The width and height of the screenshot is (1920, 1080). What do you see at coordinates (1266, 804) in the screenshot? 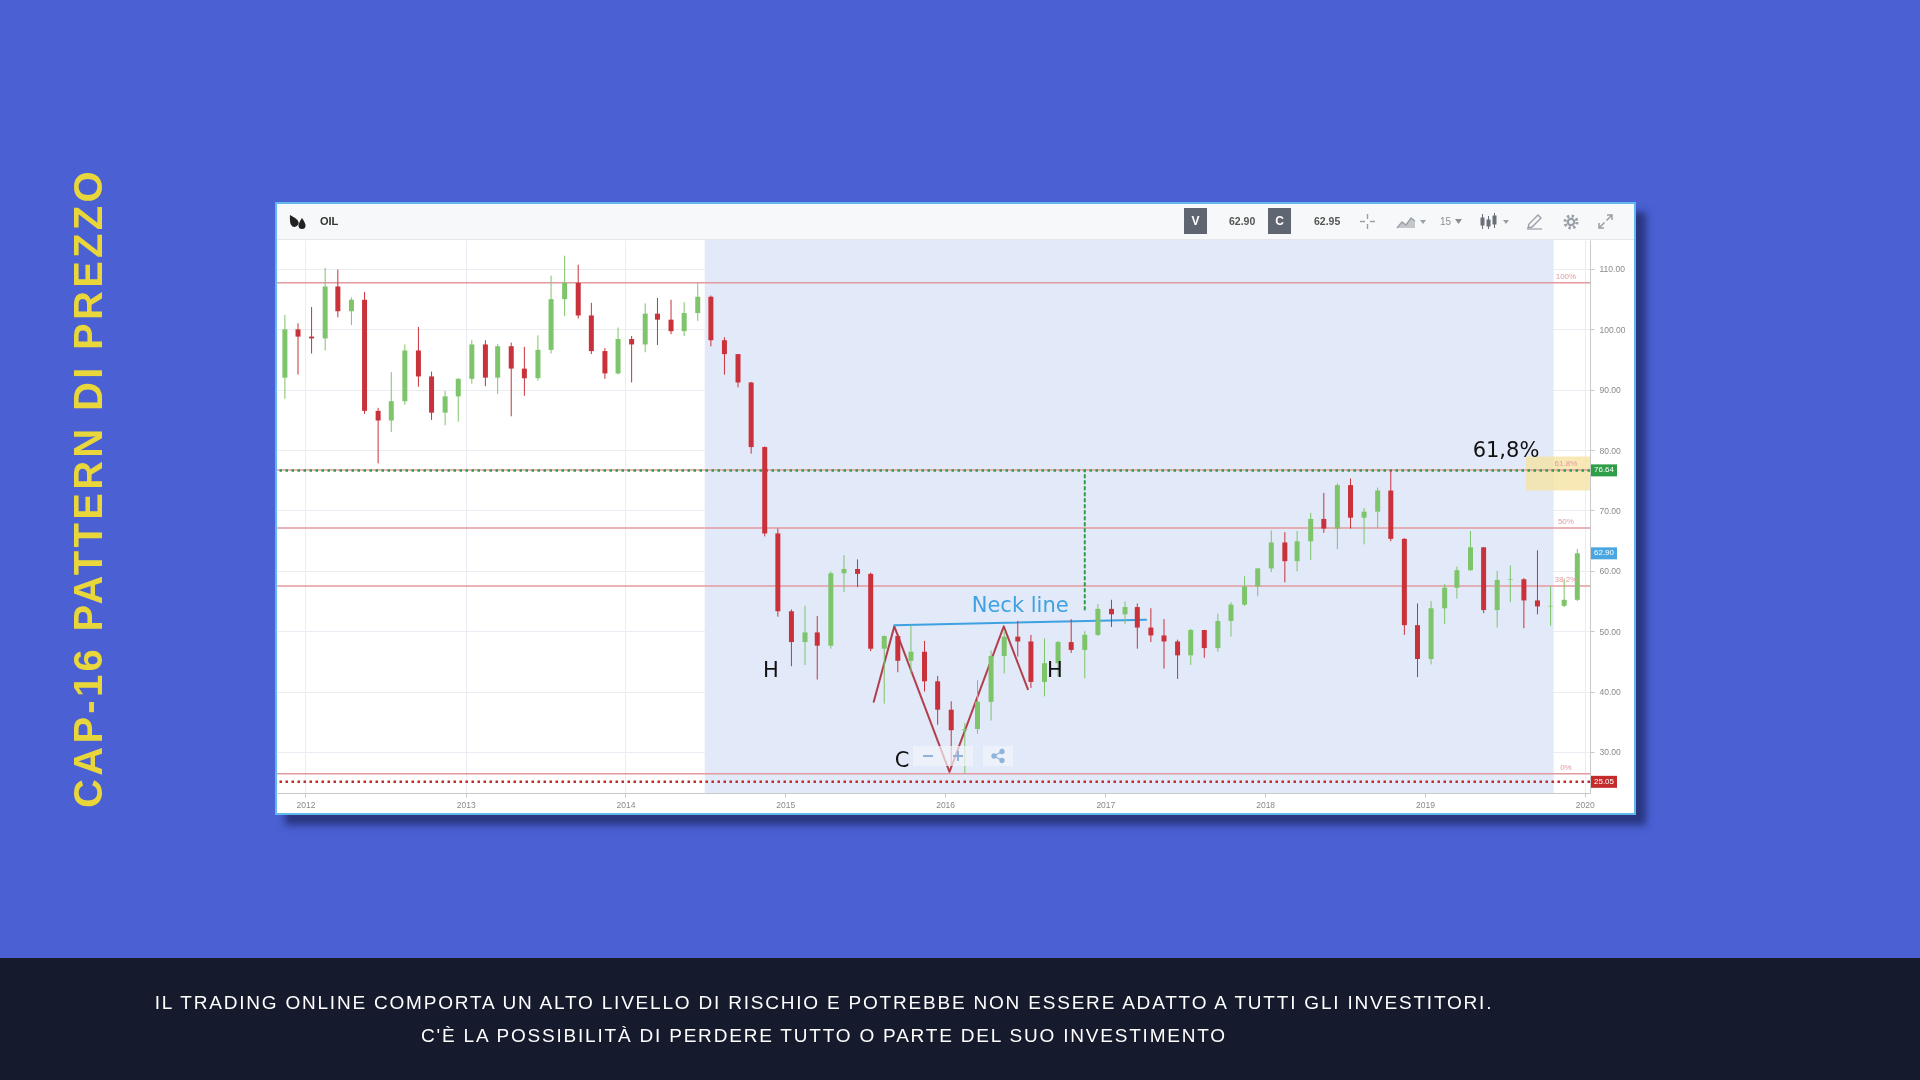
I see `x-tick-label: 2018` at bounding box center [1266, 804].